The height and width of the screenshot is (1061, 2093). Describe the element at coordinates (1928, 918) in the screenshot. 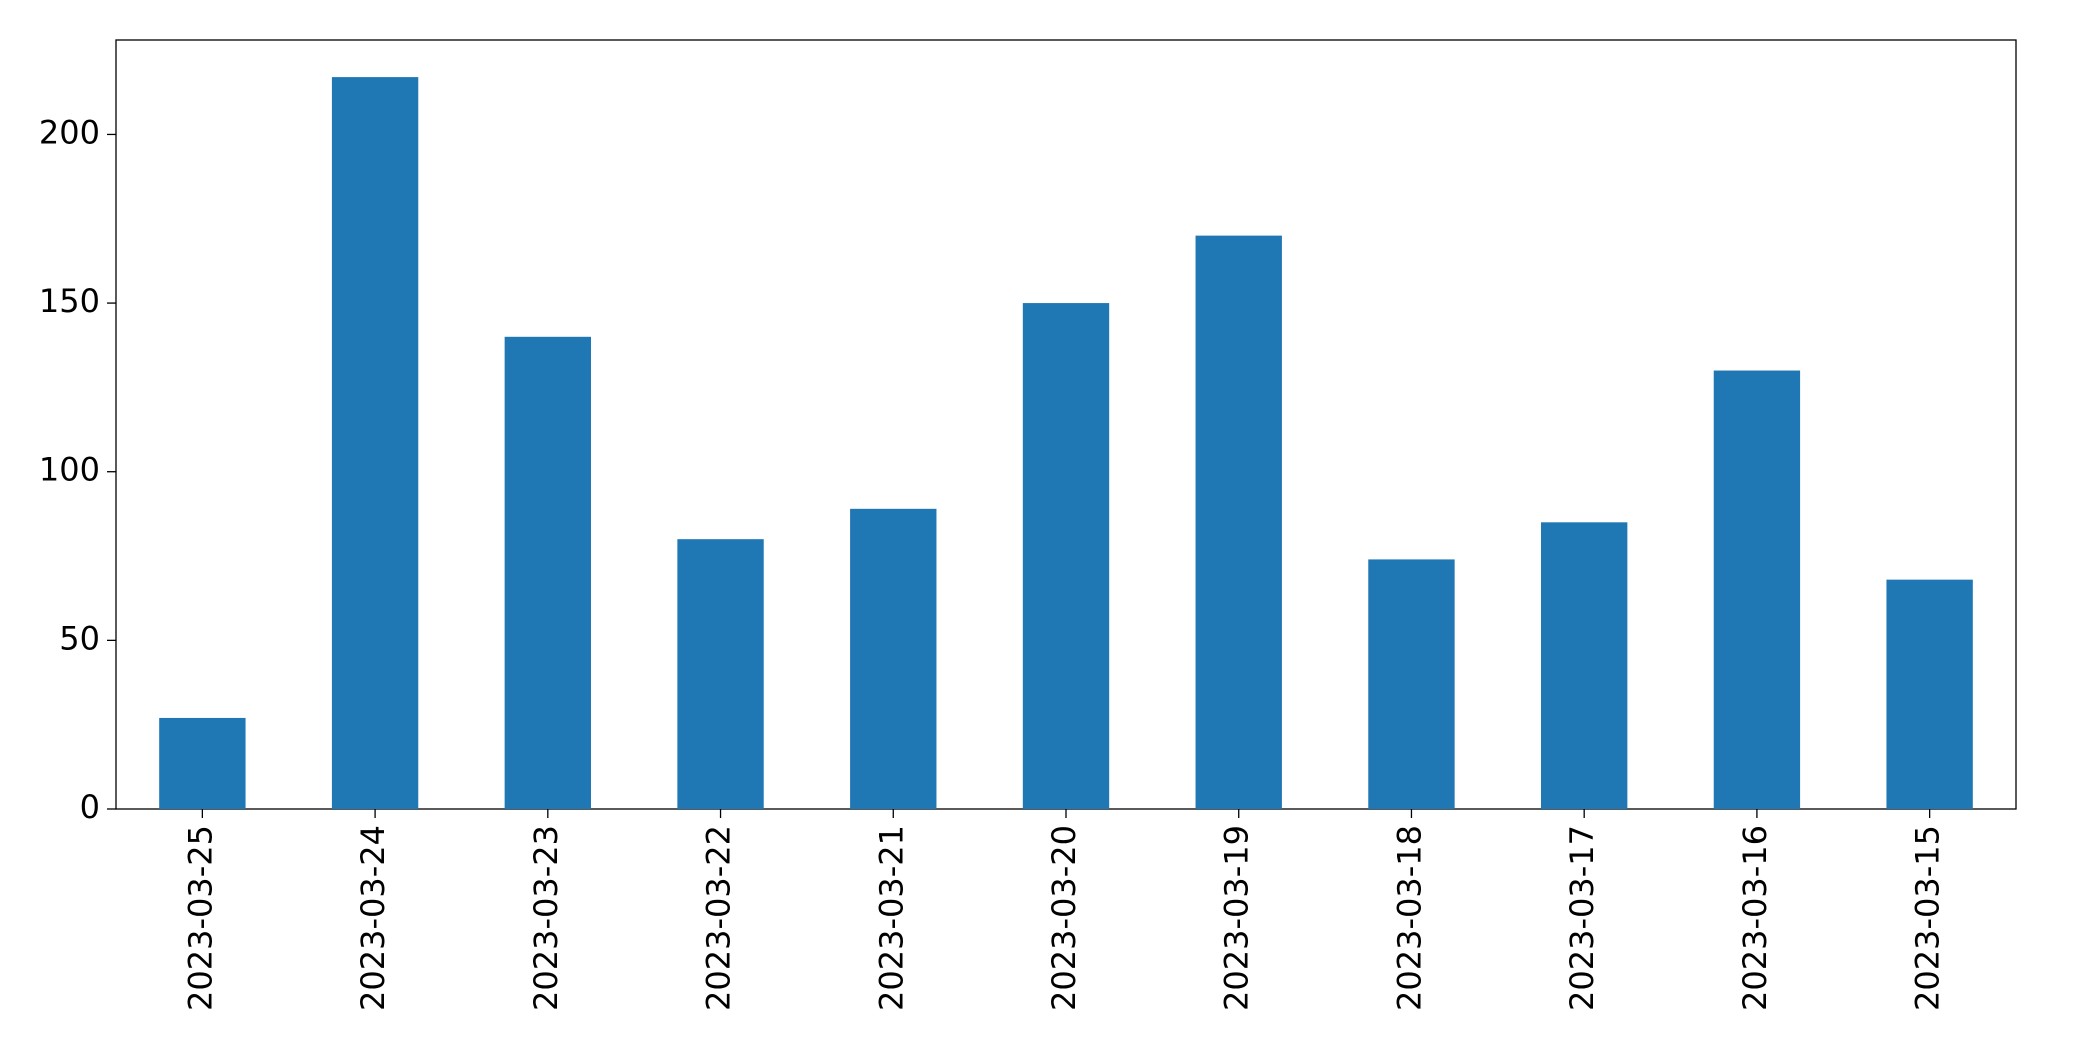

I see `x-tick-label: 2023-03-15` at that location.